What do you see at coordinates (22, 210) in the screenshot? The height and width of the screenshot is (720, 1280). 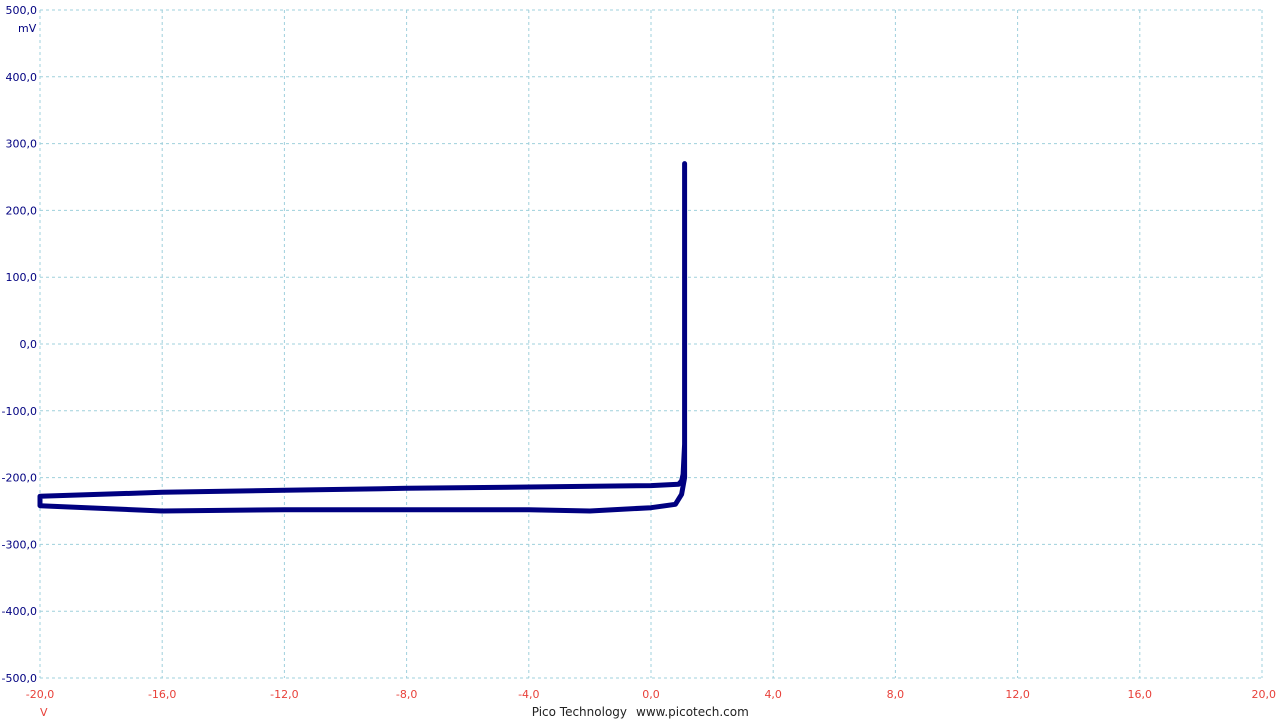 I see `y-tick-label: 200,0` at bounding box center [22, 210].